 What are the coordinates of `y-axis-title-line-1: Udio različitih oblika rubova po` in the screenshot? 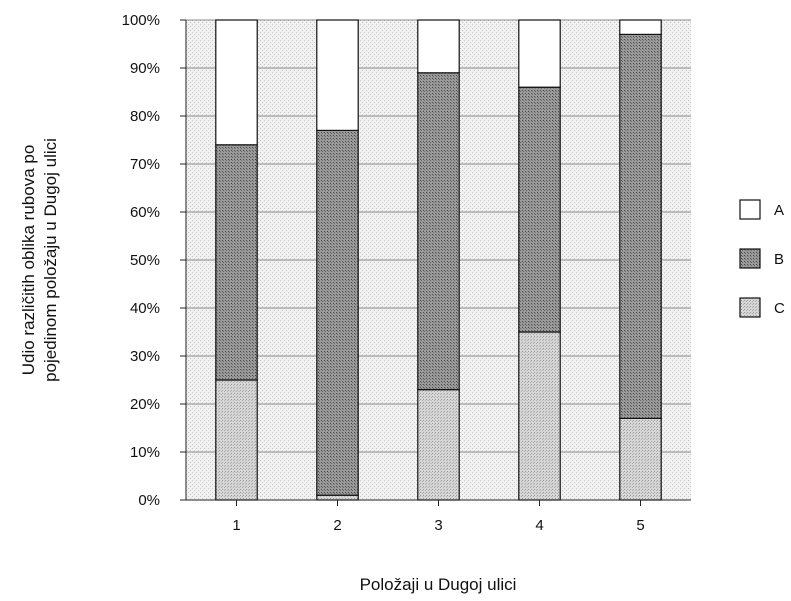 It's located at (28, 260).